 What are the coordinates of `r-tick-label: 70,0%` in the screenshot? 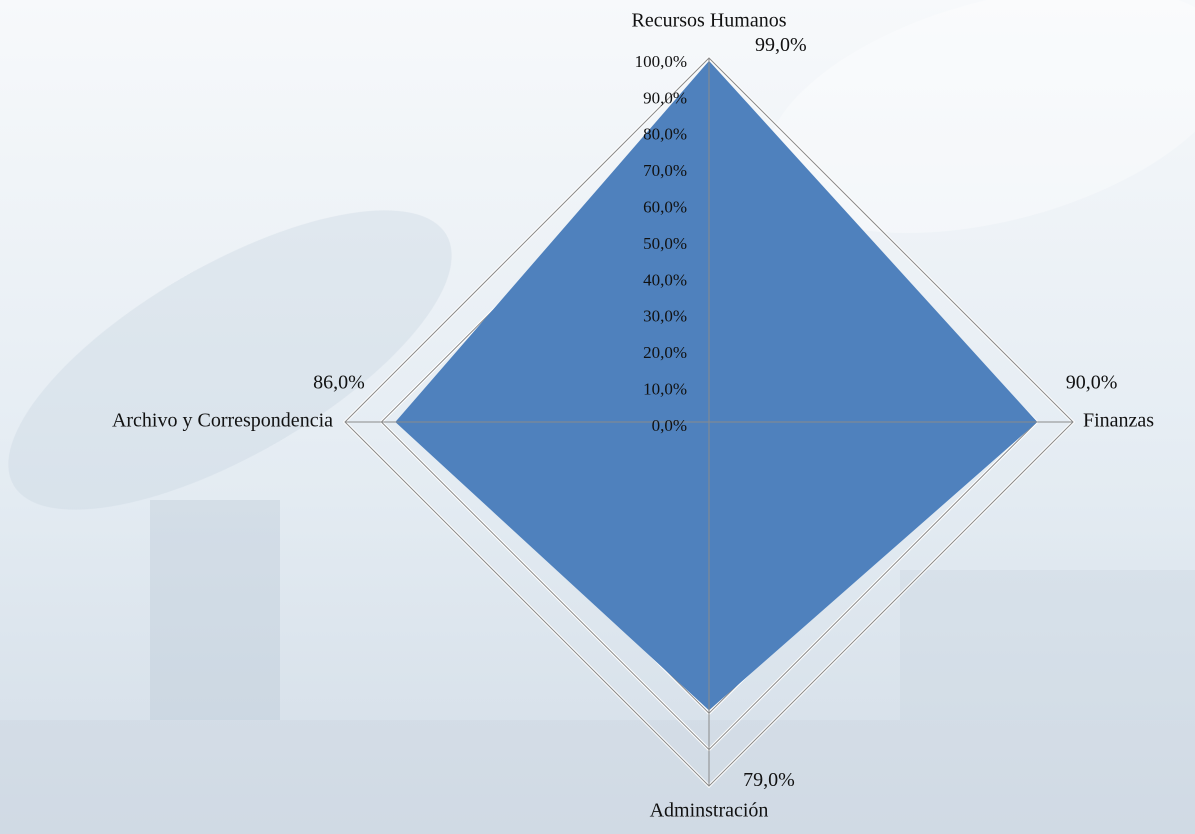 It's located at (665, 170).